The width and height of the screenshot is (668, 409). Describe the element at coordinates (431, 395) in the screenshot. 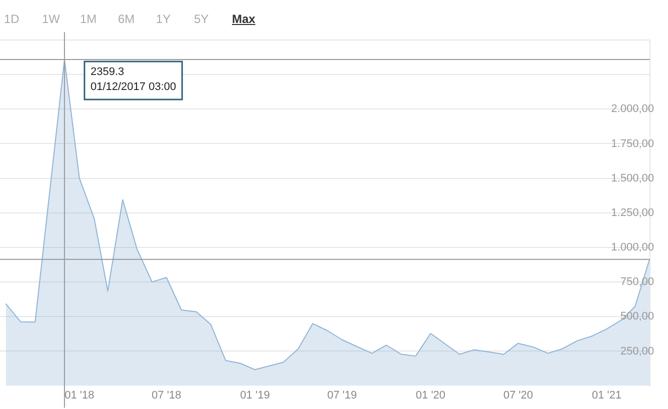

I see `x-tick-label: 01 '20` at that location.